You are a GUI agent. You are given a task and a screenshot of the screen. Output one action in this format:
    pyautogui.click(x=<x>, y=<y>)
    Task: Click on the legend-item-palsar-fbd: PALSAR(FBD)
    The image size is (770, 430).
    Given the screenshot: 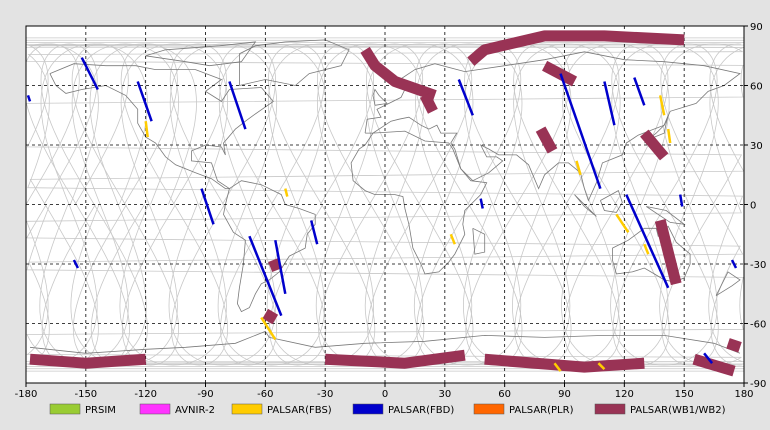 What is the action you would take?
    pyautogui.click(x=403, y=409)
    